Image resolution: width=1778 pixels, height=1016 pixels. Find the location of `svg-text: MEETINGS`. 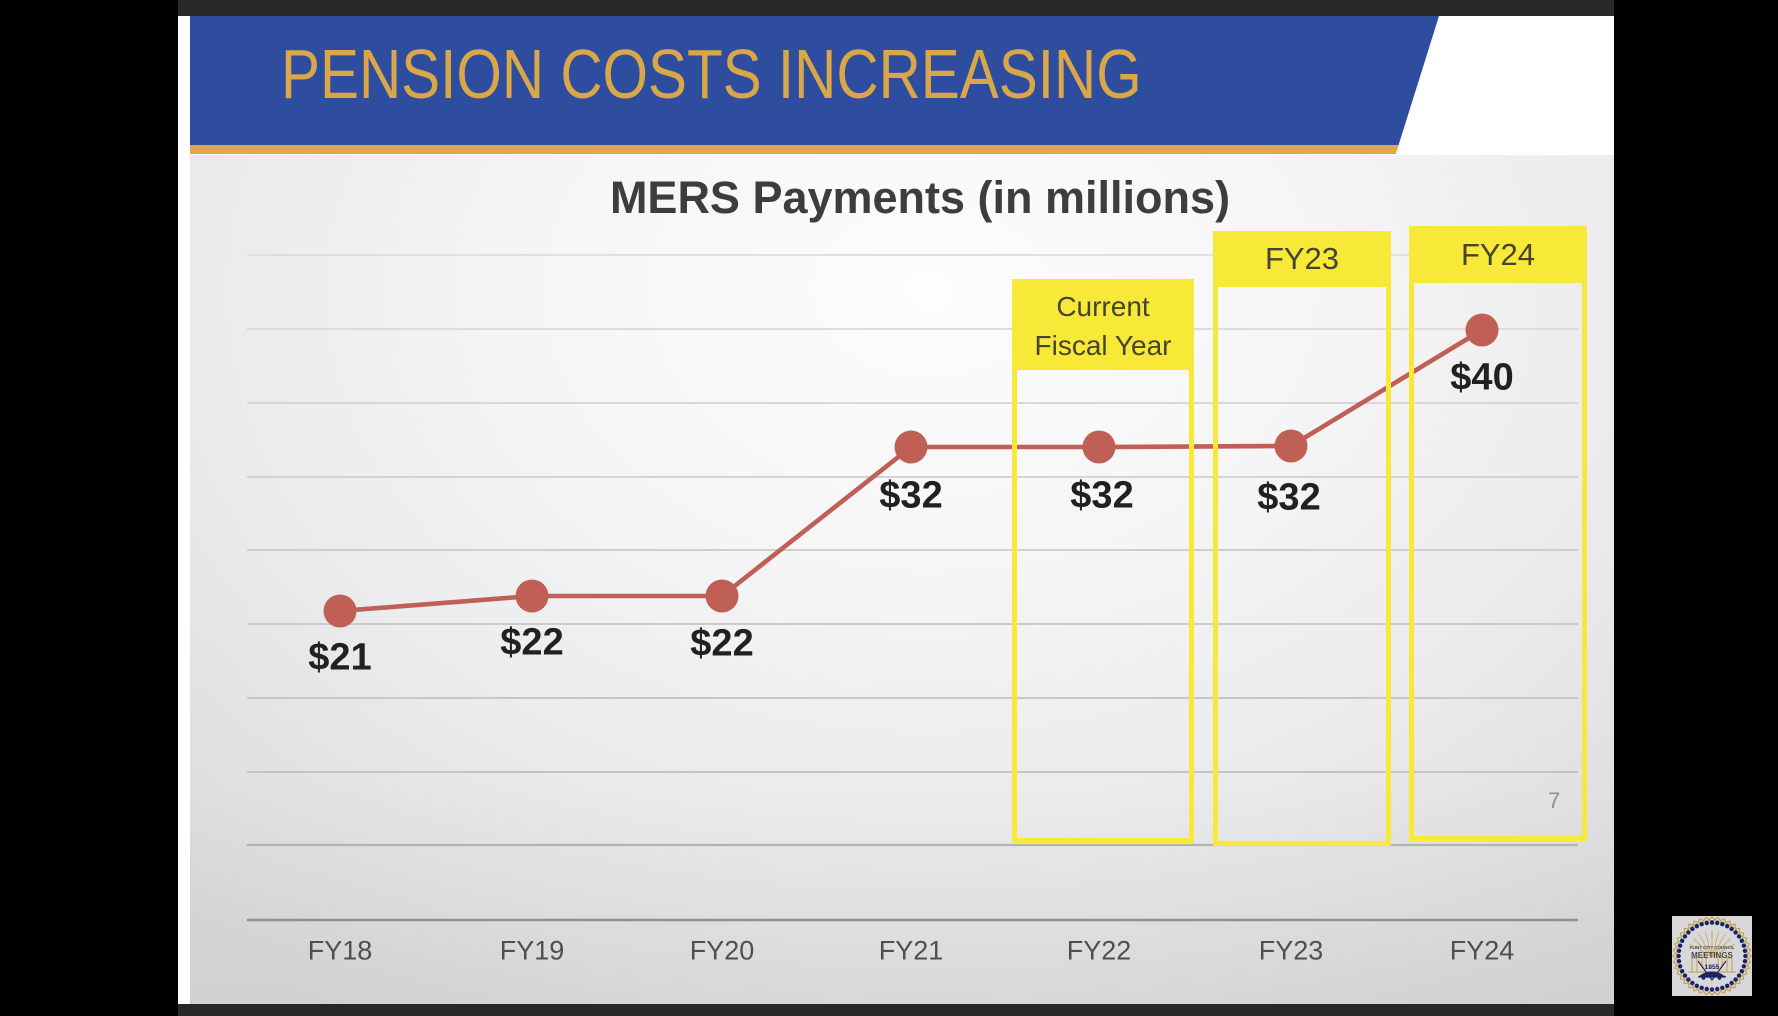

svg-text: MEETINGS is located at coordinates (1712, 955).